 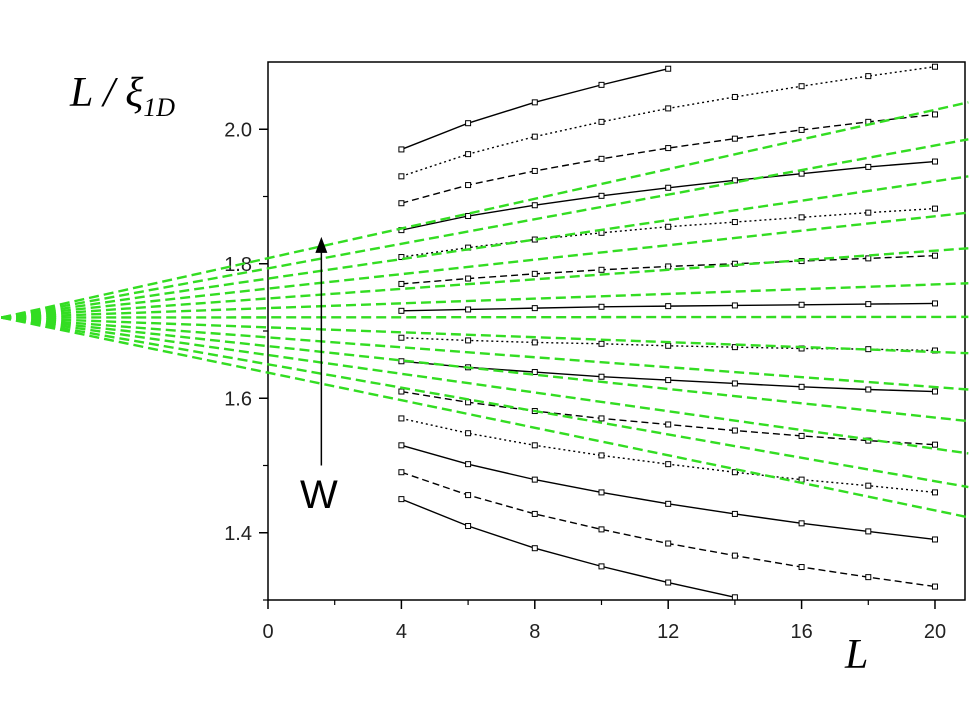 I want to click on x-tick-label: 20, so click(x=935, y=632).